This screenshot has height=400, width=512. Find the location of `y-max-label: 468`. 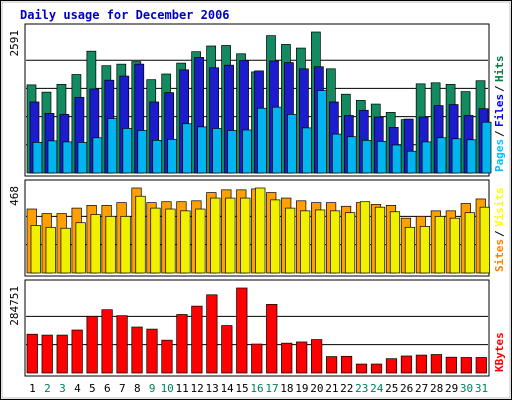

y-max-label: 468 is located at coordinates (14, 196).